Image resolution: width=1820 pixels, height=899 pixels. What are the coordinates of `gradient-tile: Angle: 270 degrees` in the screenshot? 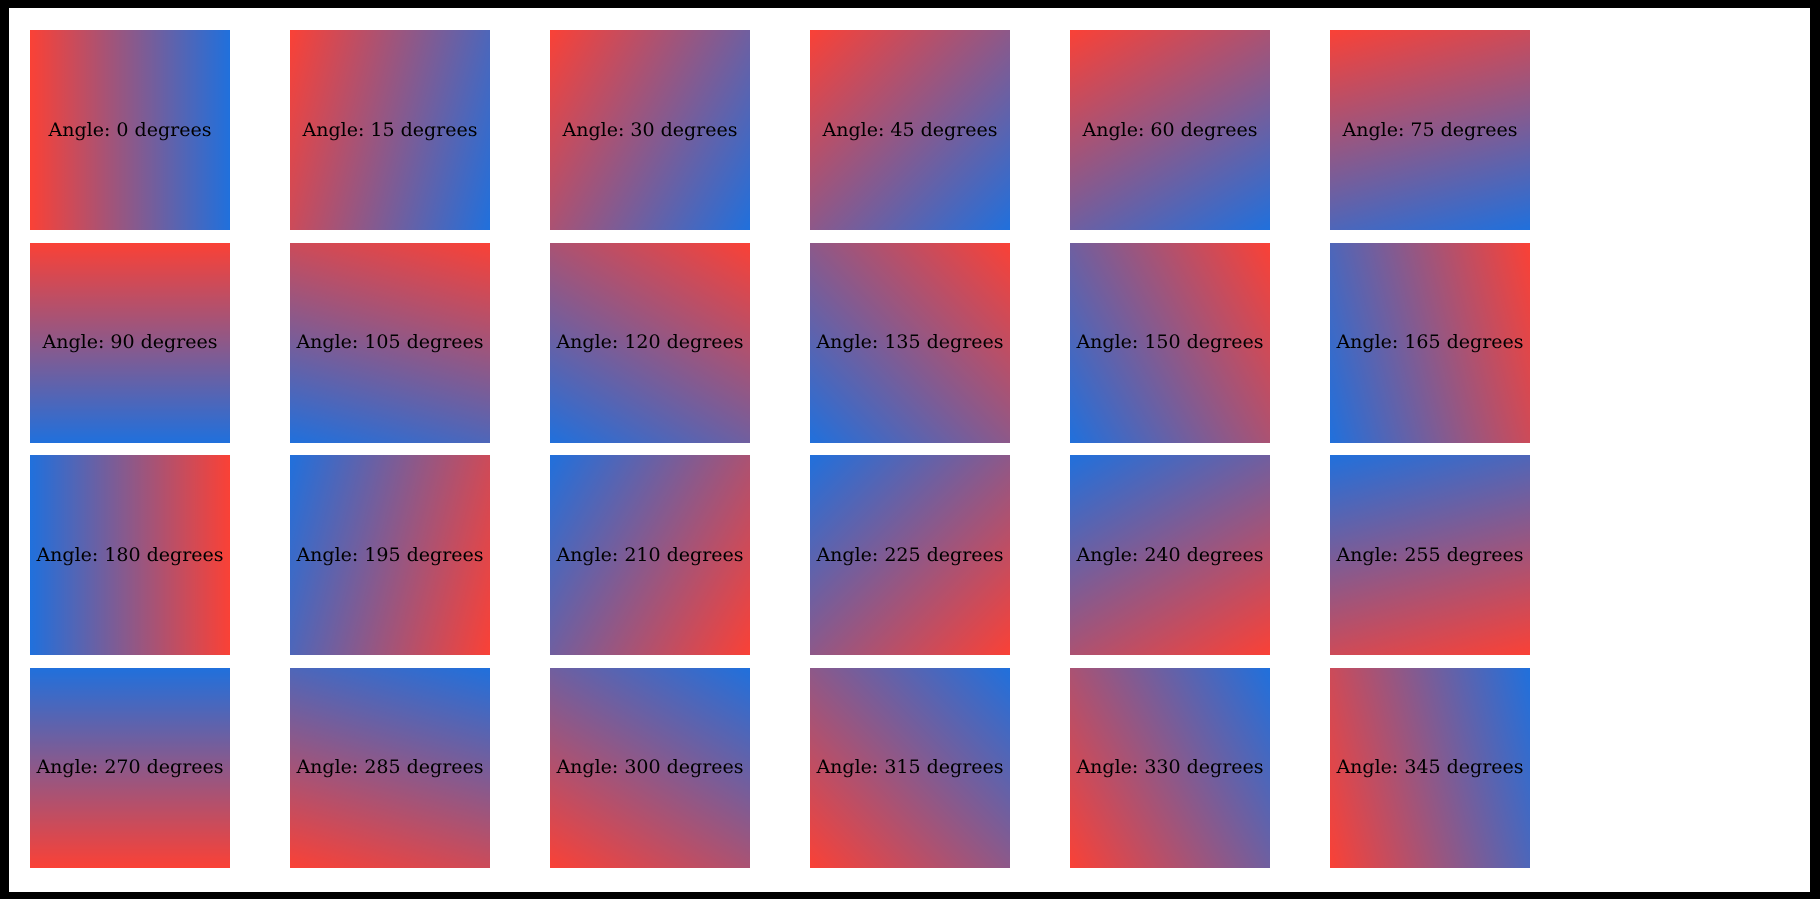 It's located at (130, 767).